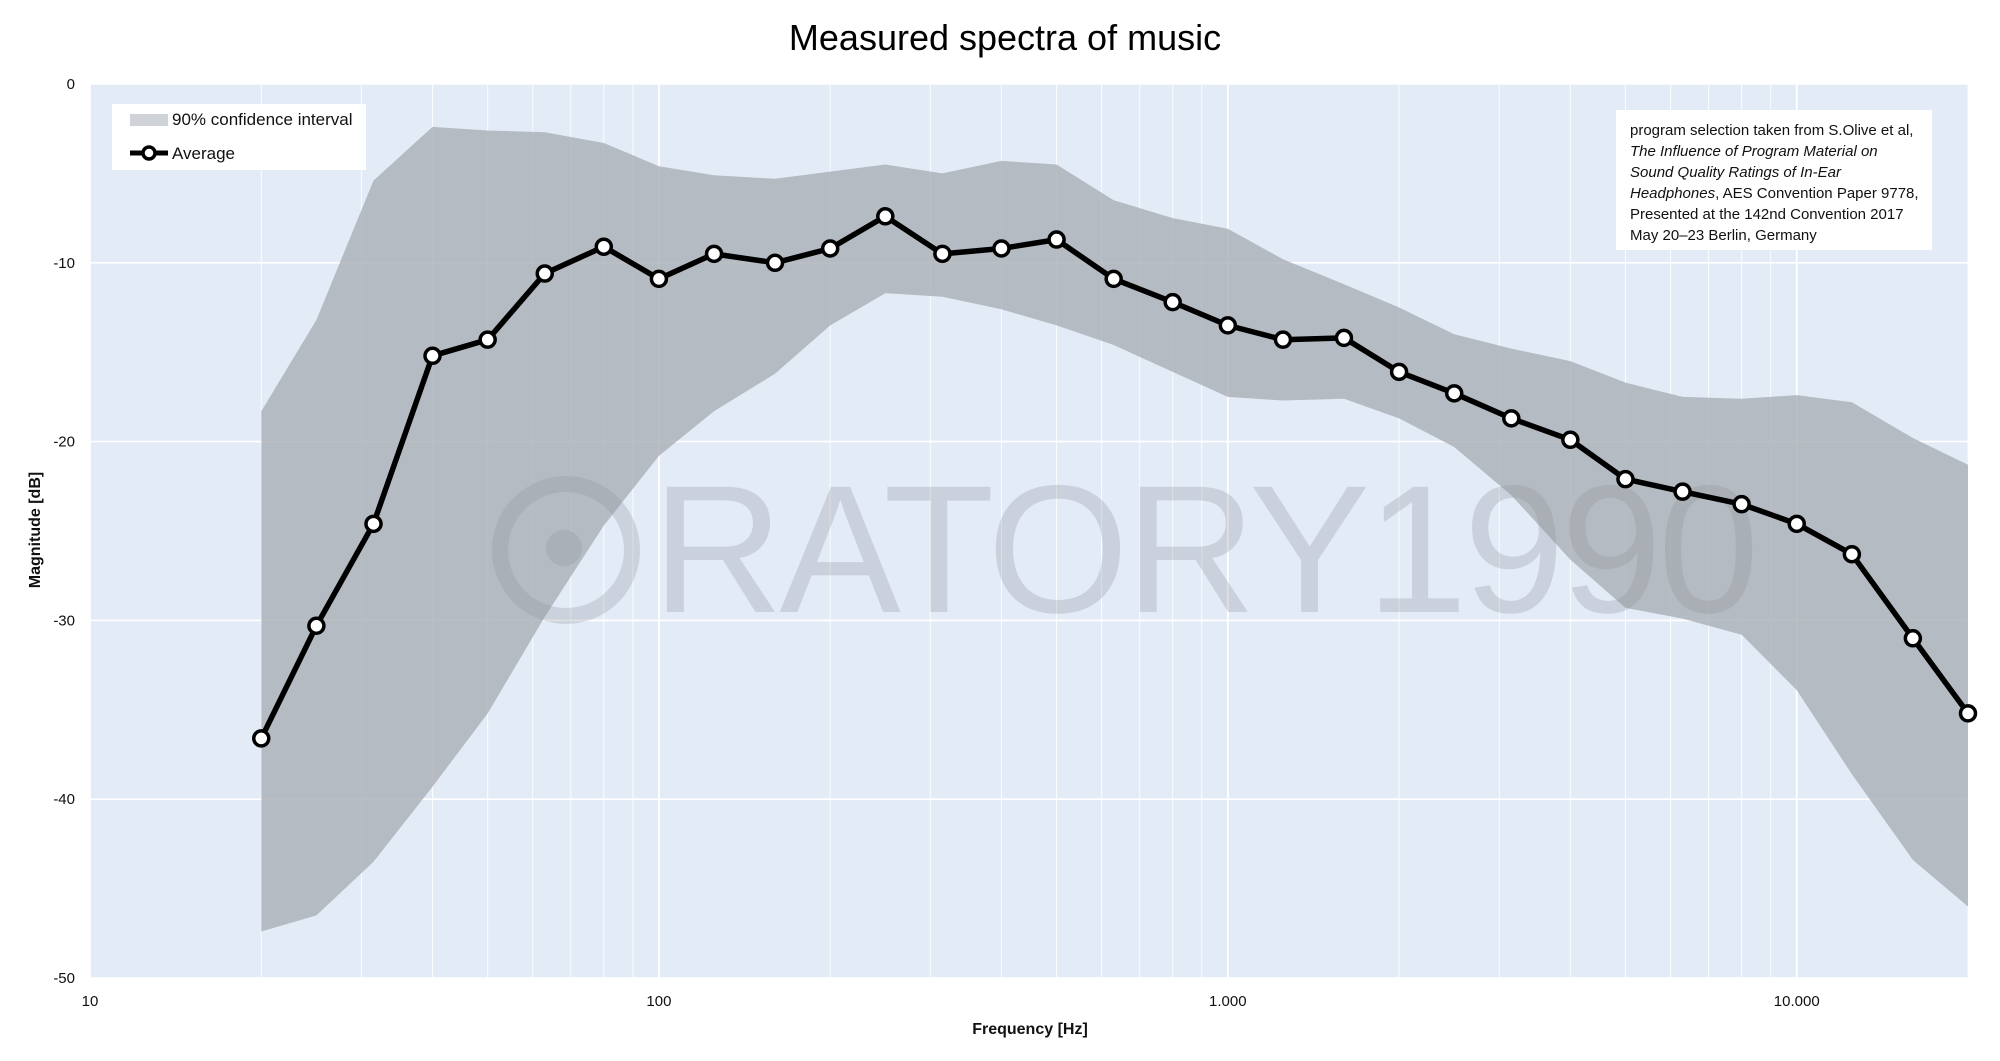  What do you see at coordinates (1673, 193) in the screenshot?
I see `annotation-line-4-italic: Headphones` at bounding box center [1673, 193].